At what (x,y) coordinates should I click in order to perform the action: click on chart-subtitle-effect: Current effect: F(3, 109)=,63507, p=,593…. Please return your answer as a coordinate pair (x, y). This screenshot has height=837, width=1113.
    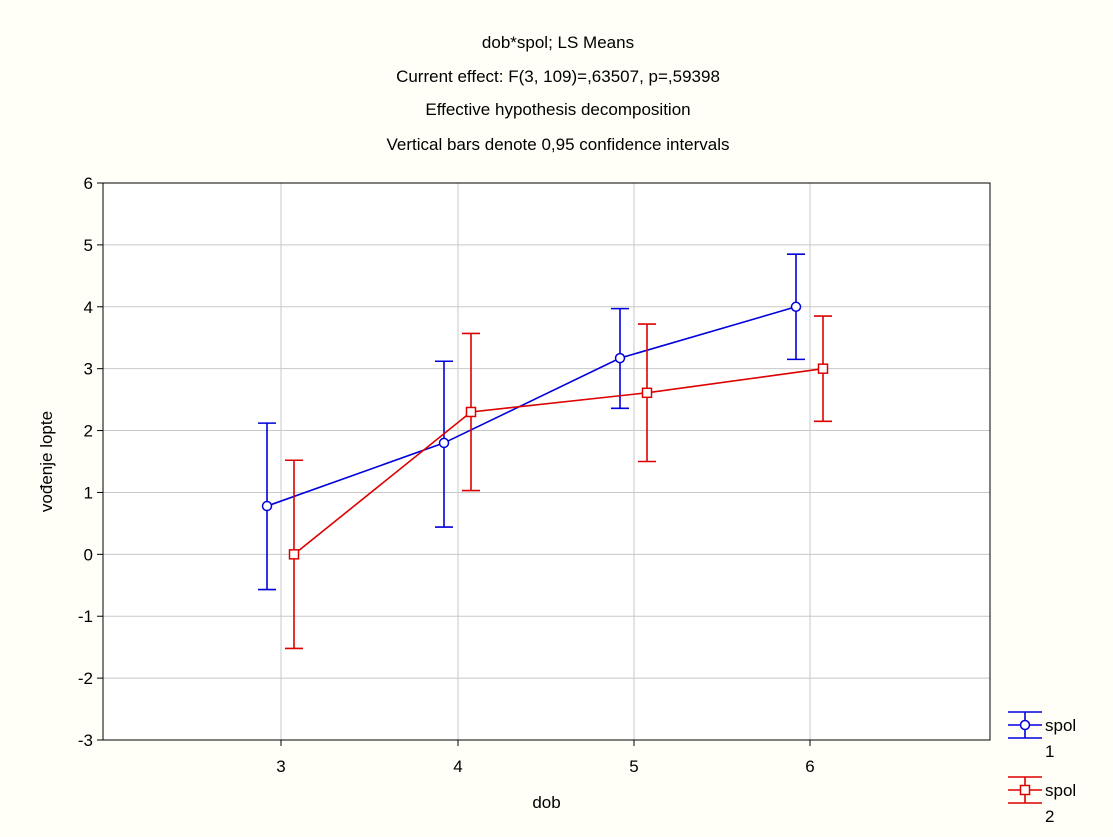
    Looking at the image, I should click on (558, 76).